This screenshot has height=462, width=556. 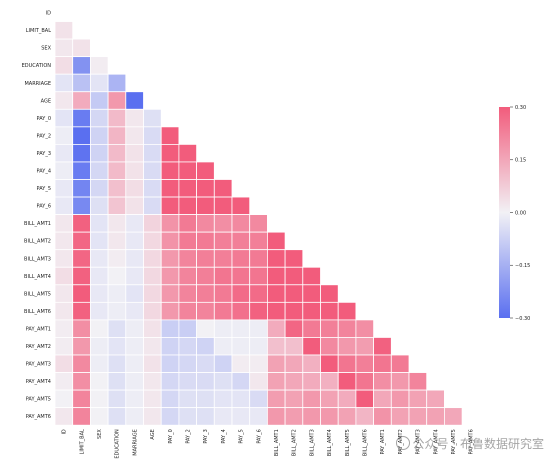 I want to click on y-tick-label: PAY_AMT5, so click(x=38, y=400).